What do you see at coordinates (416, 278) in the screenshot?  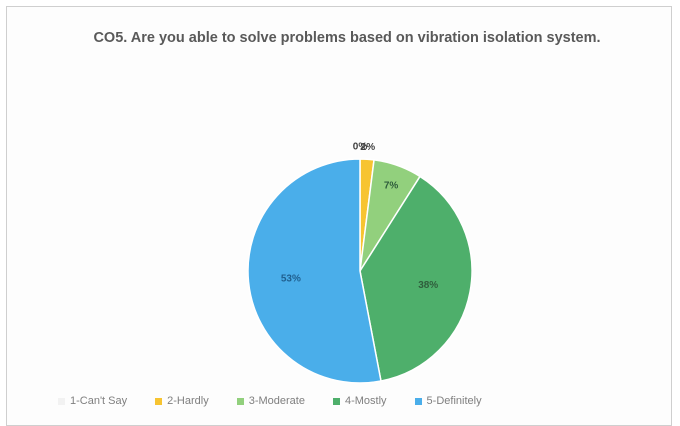 I see `pie-slice-4-mostly` at bounding box center [416, 278].